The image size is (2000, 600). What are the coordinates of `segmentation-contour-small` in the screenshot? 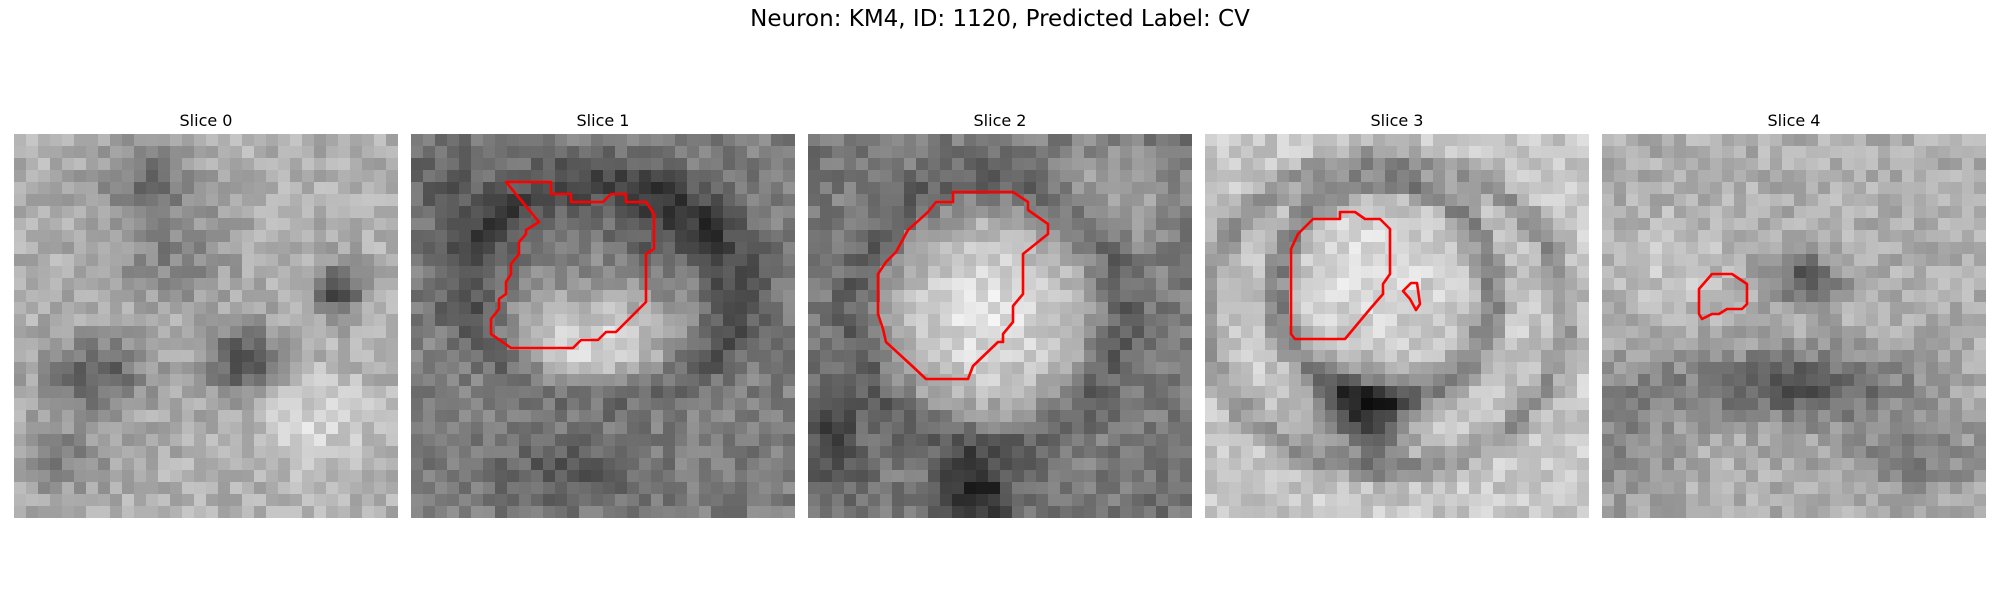 It's located at (1411, 296).